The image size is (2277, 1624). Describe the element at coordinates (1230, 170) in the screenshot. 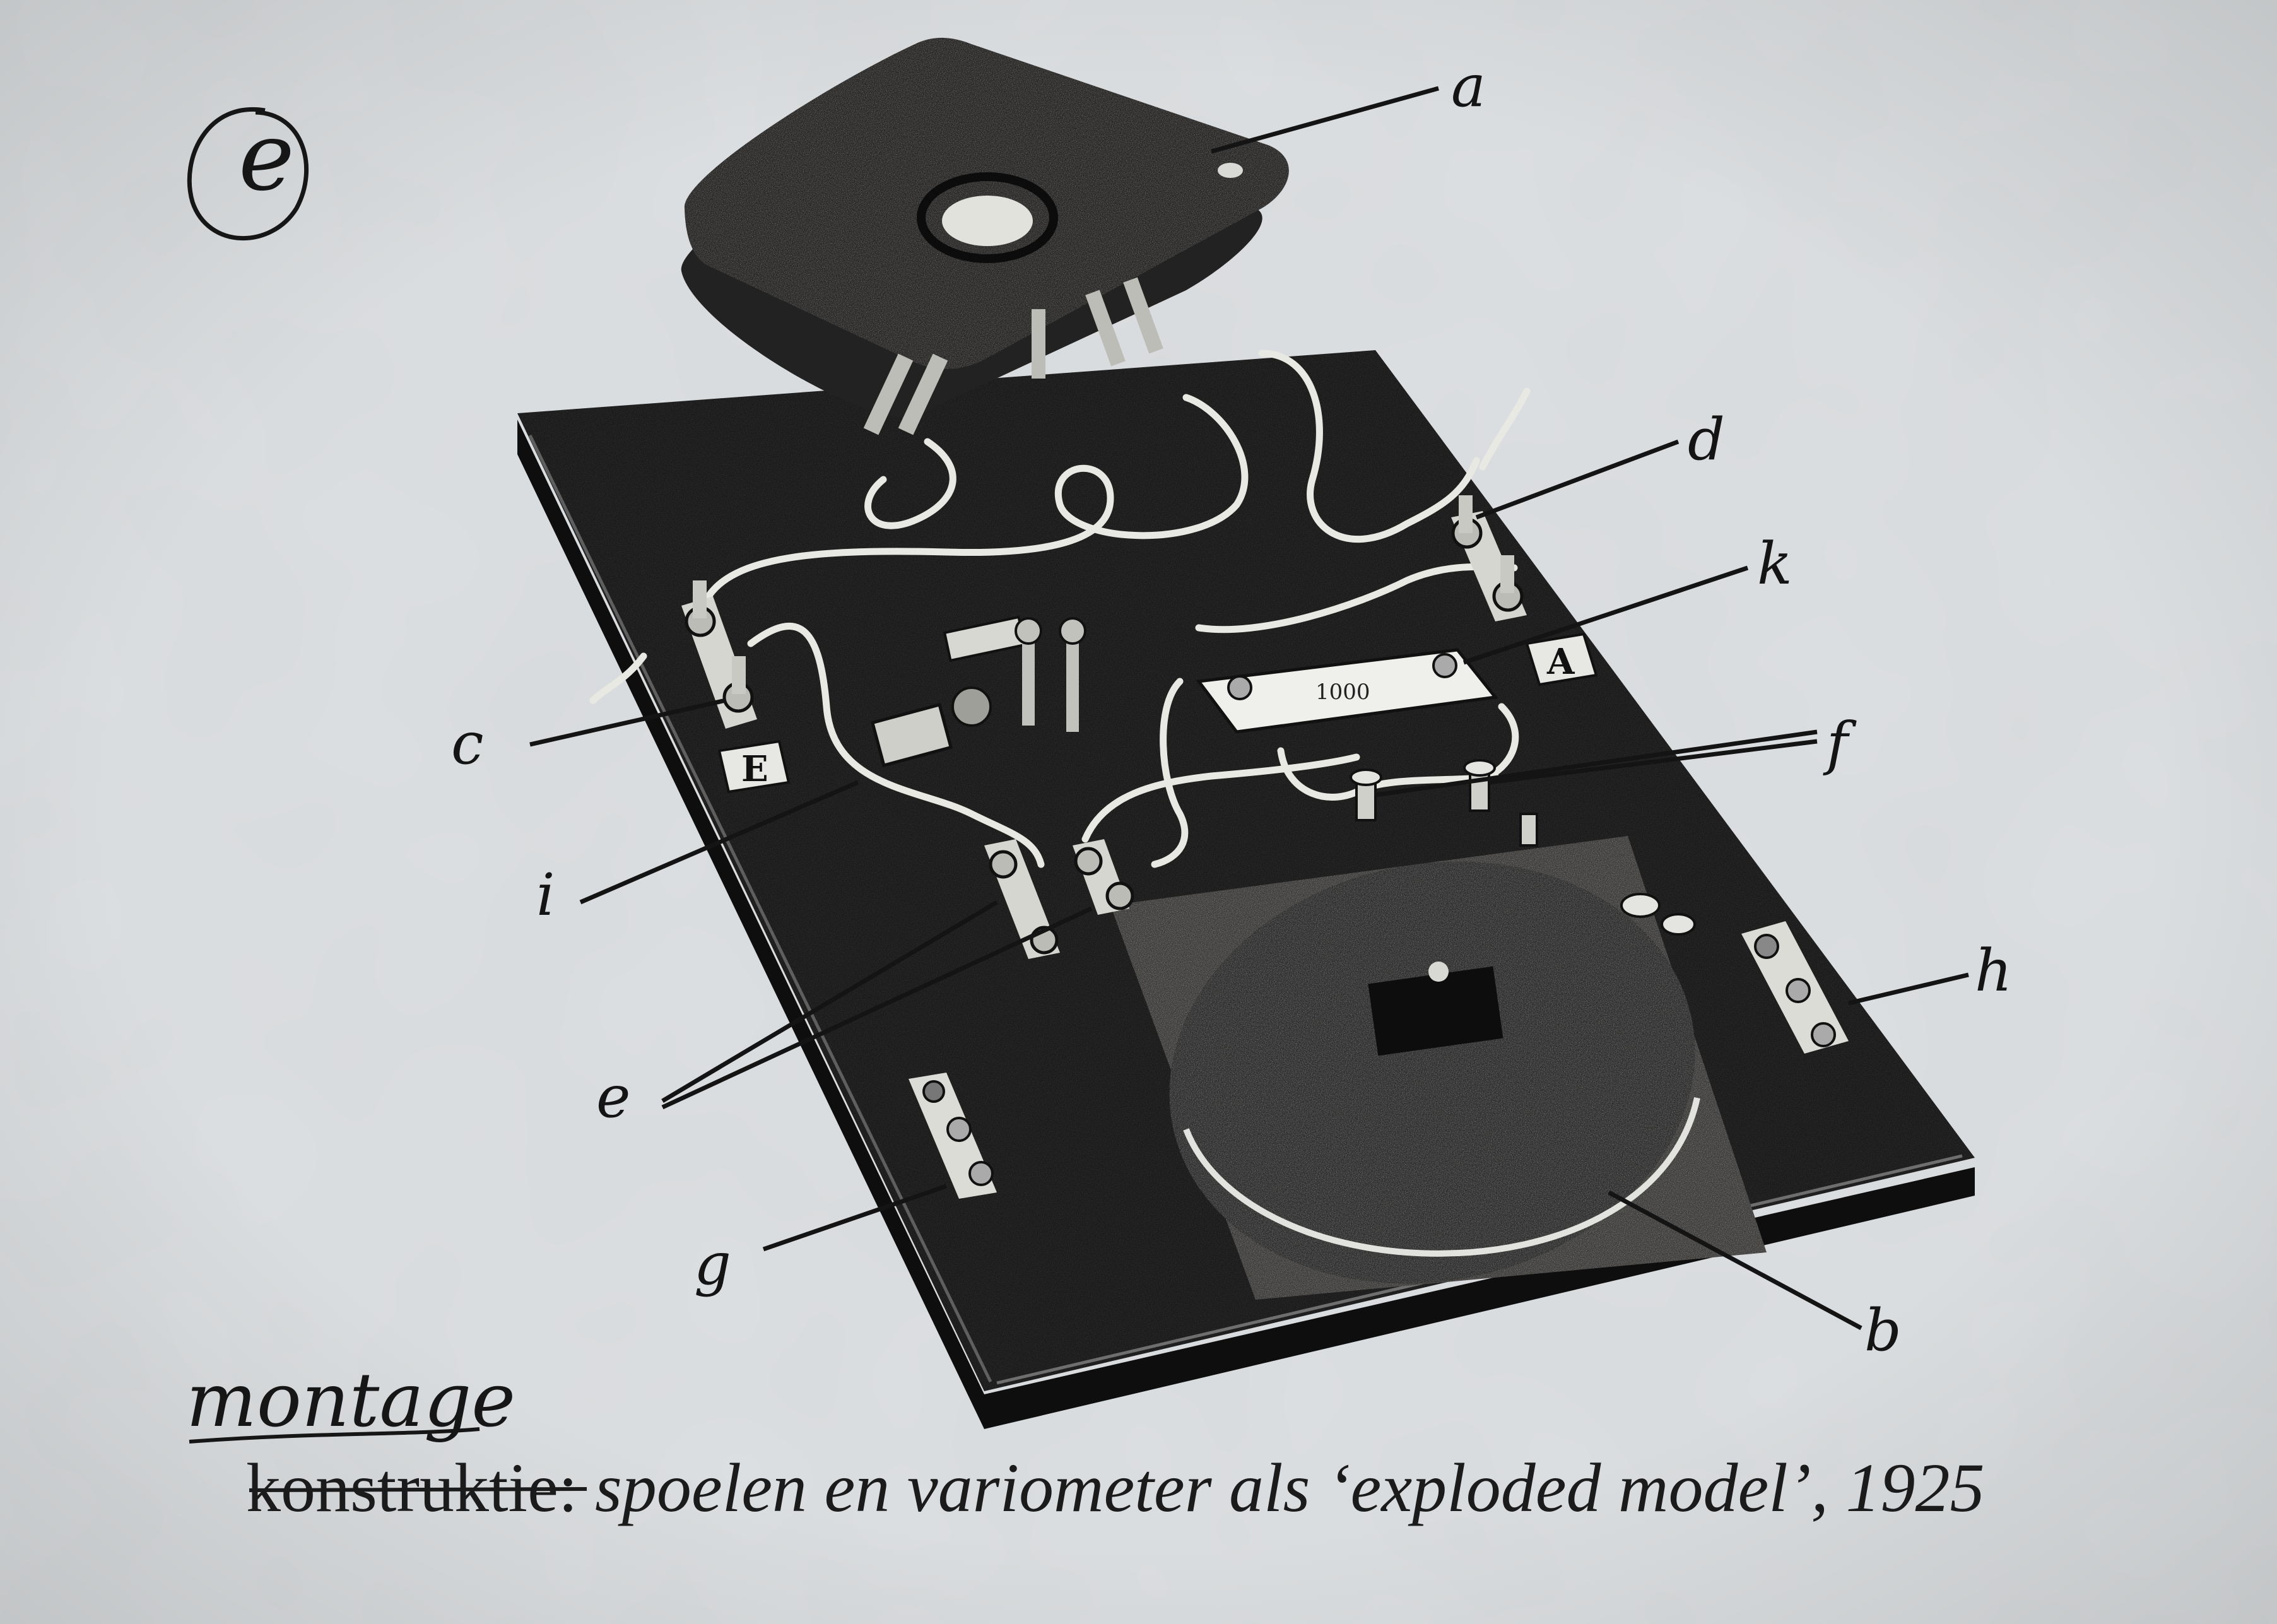

I see `coil-corner-hole` at that location.